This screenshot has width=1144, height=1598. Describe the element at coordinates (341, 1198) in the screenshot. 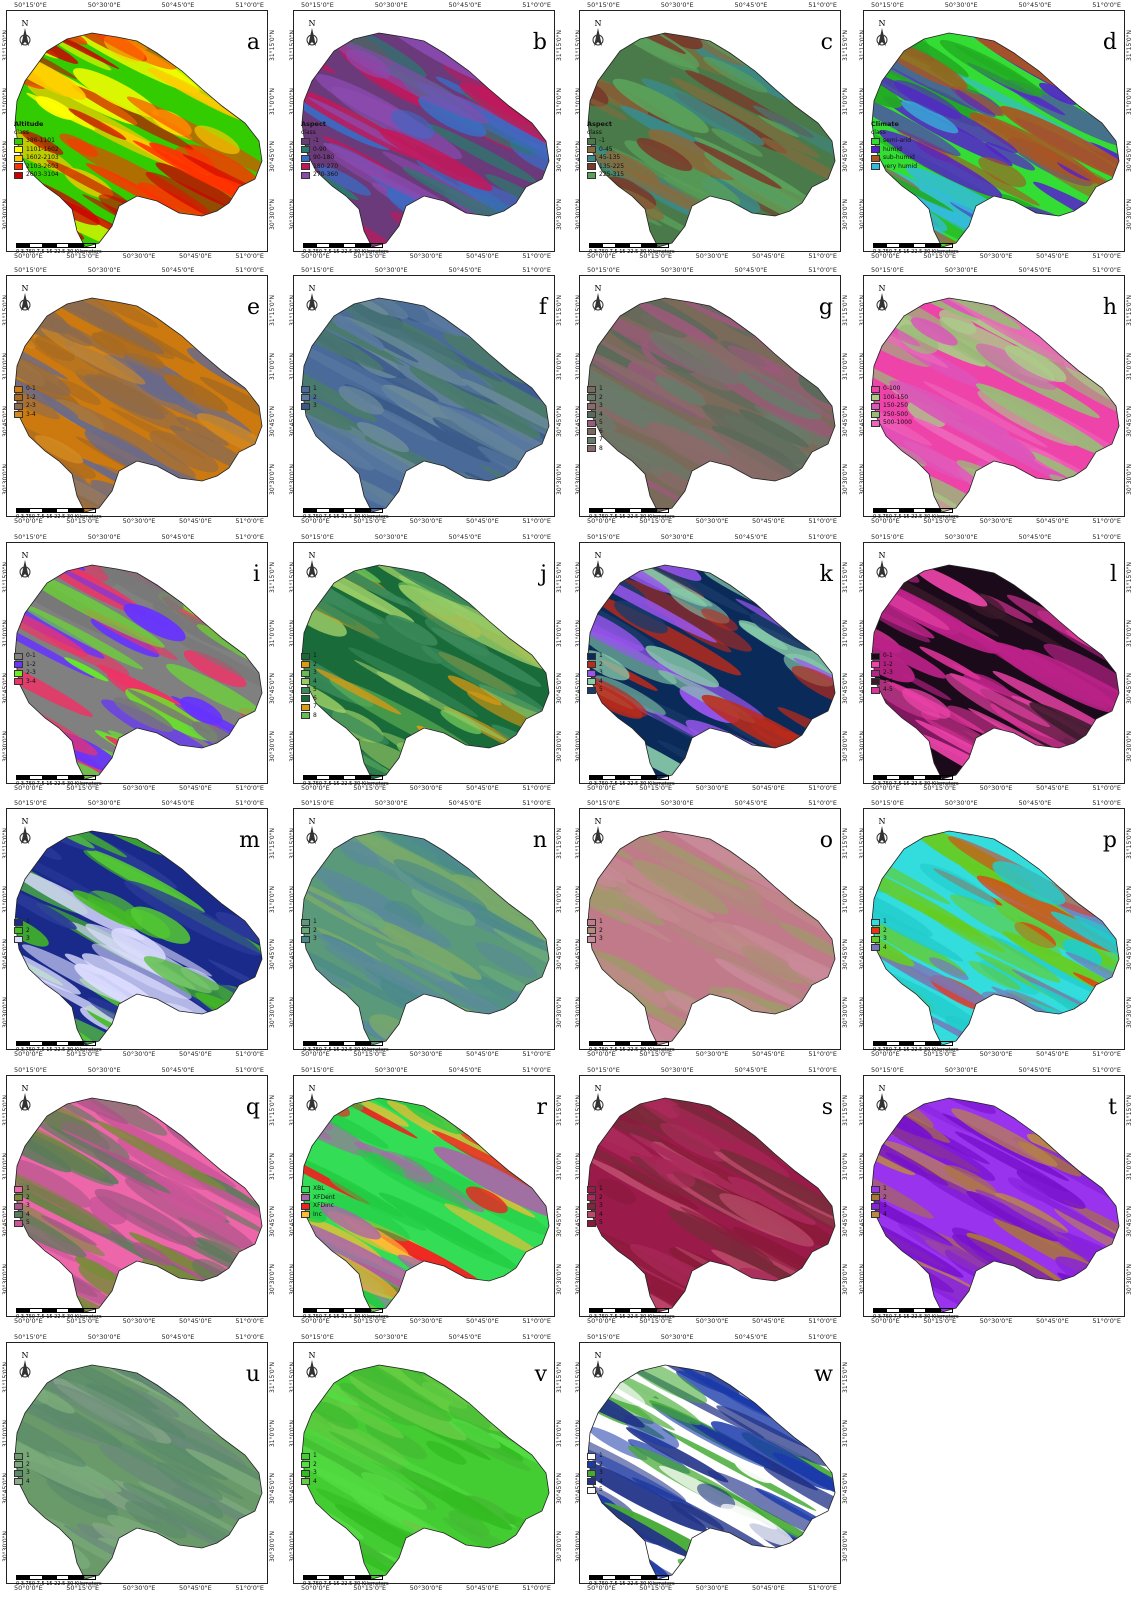

I see `legend-item: XFDent` at that location.